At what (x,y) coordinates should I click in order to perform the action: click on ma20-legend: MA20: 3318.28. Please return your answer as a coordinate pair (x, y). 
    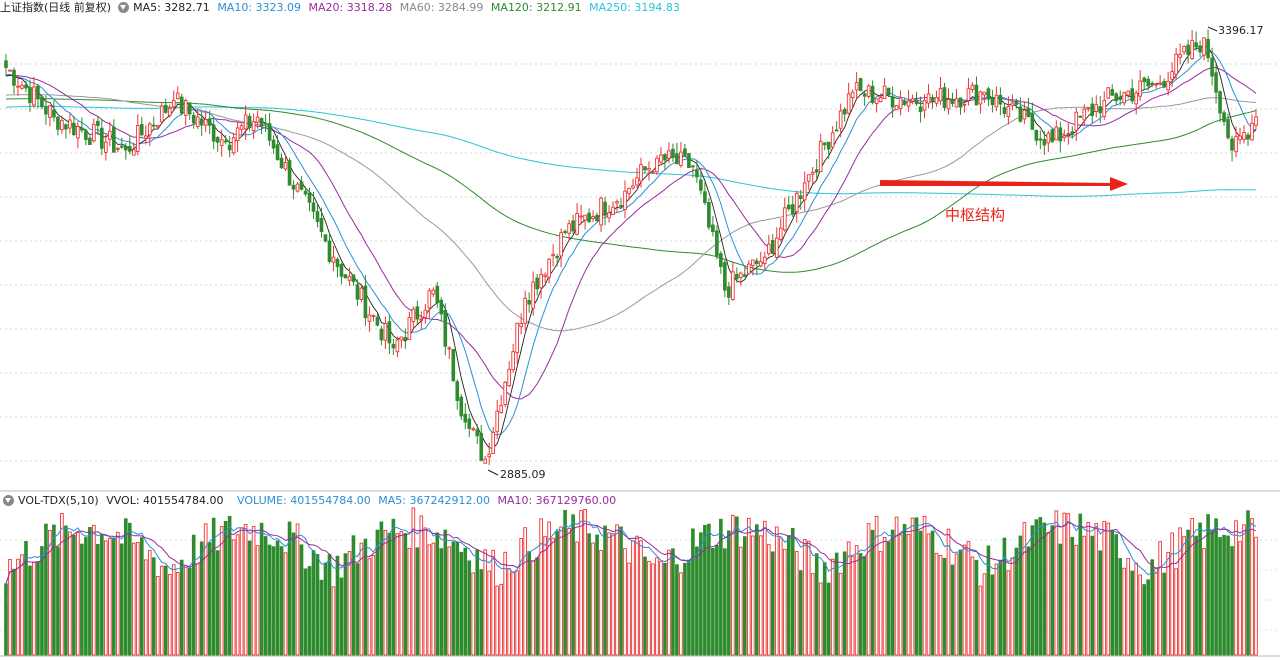
    Looking at the image, I should click on (350, 7).